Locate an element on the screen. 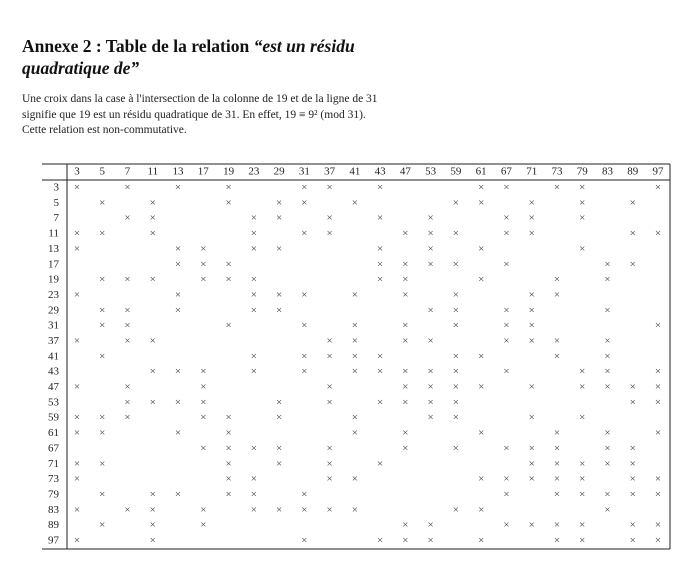 The height and width of the screenshot is (564, 690). row-header: 31 is located at coordinates (53, 326).